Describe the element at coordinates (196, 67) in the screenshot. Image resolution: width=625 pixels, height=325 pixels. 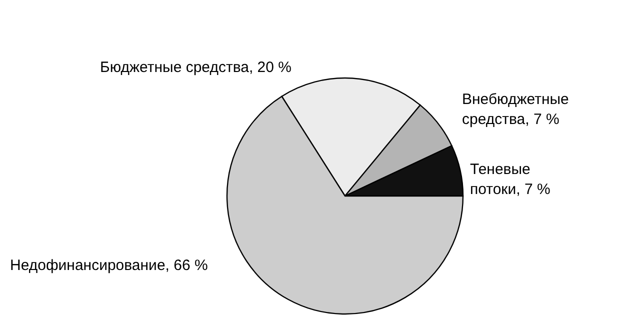
I see `slice-label: Бюджетные средства, 20 %` at that location.